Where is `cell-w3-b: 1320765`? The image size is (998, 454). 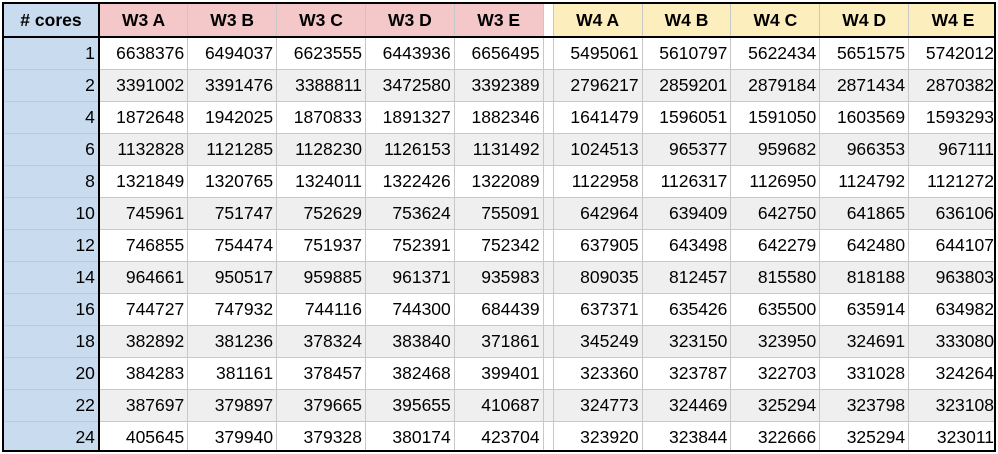 cell-w3-b: 1320765 is located at coordinates (232, 181).